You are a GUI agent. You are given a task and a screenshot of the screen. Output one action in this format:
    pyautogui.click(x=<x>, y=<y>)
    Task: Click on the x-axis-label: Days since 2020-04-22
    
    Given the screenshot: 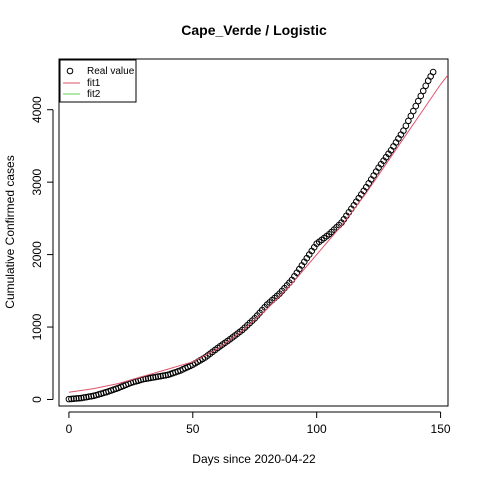 What is the action you would take?
    pyautogui.click(x=254, y=459)
    